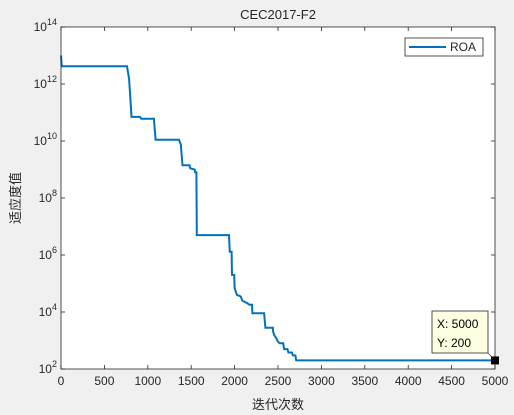 This screenshot has height=415, width=514. Describe the element at coordinates (460, 332) in the screenshot. I see `datatip-box` at that location.